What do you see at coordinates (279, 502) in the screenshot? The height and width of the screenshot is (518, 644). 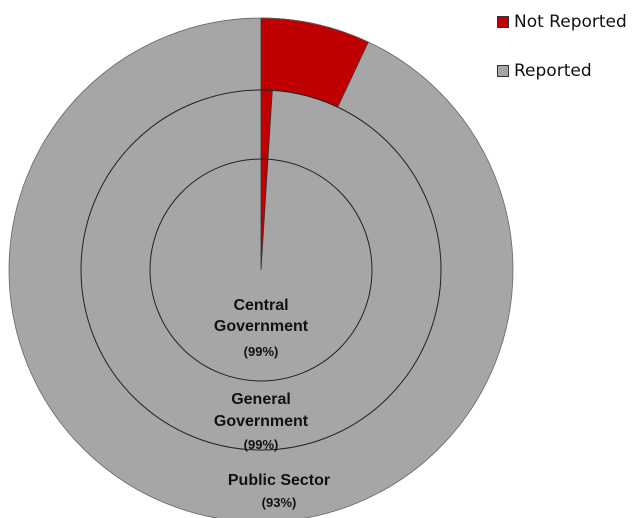 I see `ring-pct-public-sector: (93%)` at bounding box center [279, 502].